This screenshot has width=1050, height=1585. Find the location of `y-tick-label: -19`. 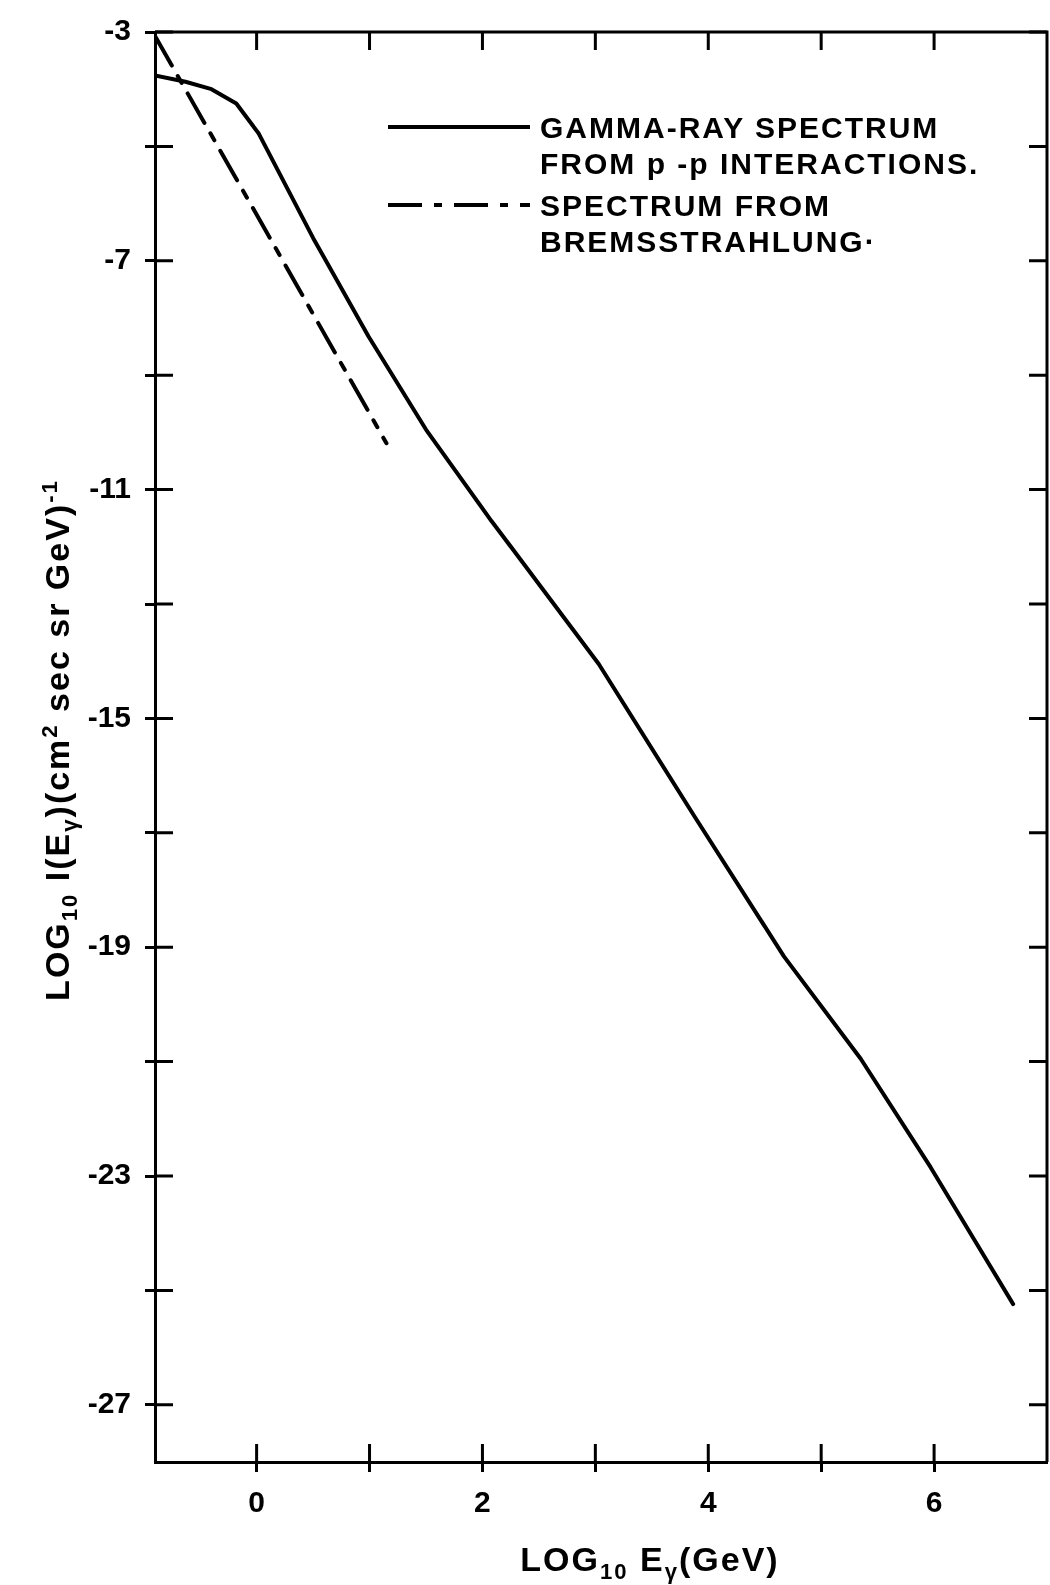

y-tick-label: -19 is located at coordinates (109, 945).